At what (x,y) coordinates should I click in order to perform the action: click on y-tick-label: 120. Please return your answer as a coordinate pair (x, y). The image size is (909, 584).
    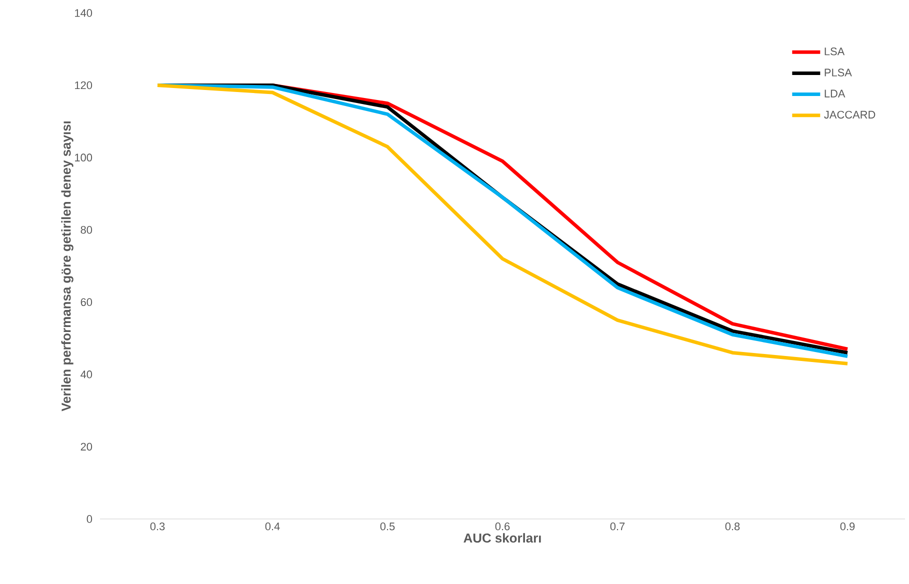
    Looking at the image, I should click on (83, 85).